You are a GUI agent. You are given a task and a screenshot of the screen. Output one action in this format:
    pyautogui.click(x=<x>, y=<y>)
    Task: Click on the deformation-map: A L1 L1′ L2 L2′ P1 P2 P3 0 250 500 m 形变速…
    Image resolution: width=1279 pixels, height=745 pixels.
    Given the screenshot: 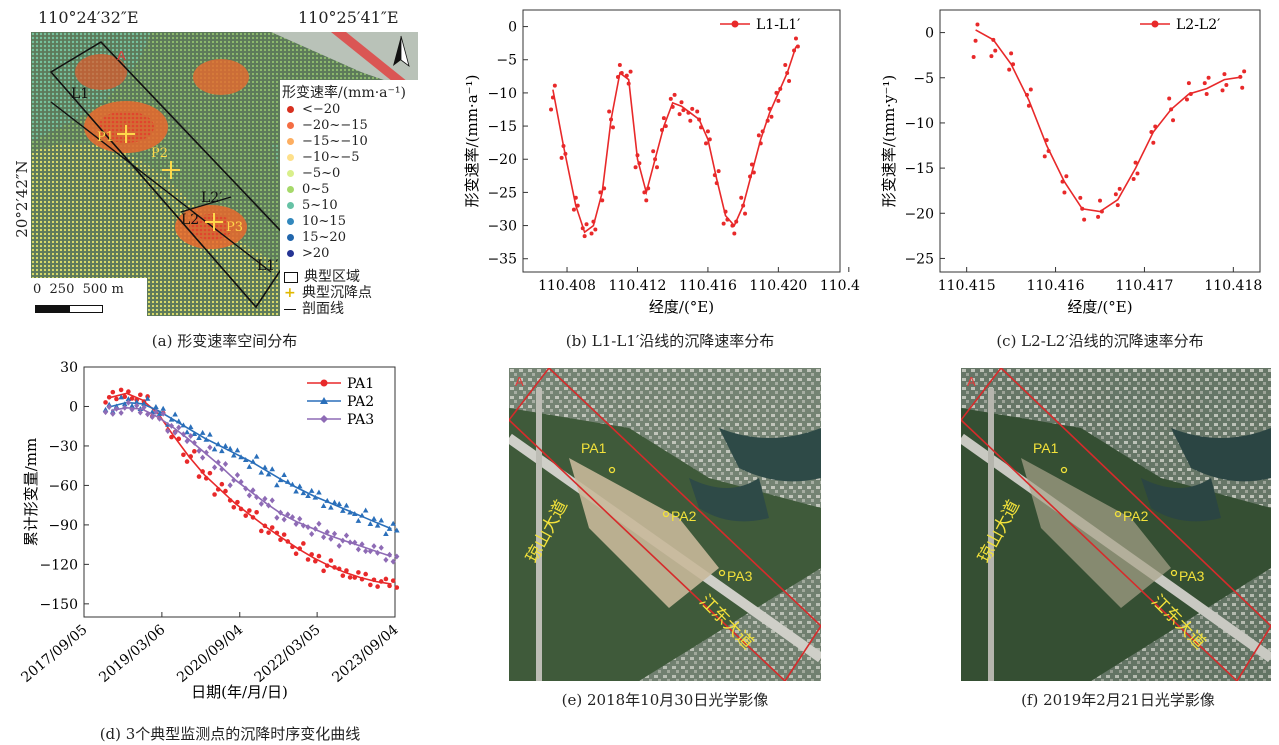 What is the action you would take?
    pyautogui.click(x=224, y=174)
    